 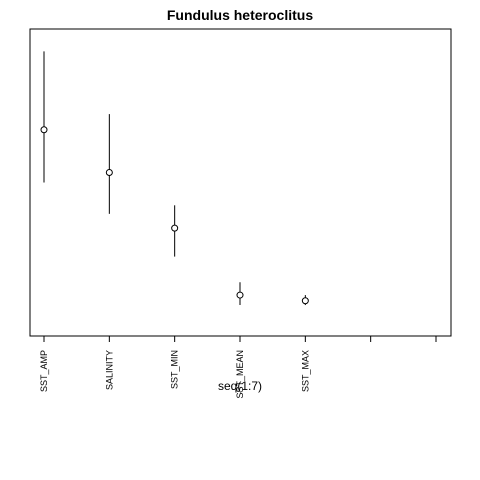 I want to click on x-tick-label: SST_MIN, so click(x=175, y=369).